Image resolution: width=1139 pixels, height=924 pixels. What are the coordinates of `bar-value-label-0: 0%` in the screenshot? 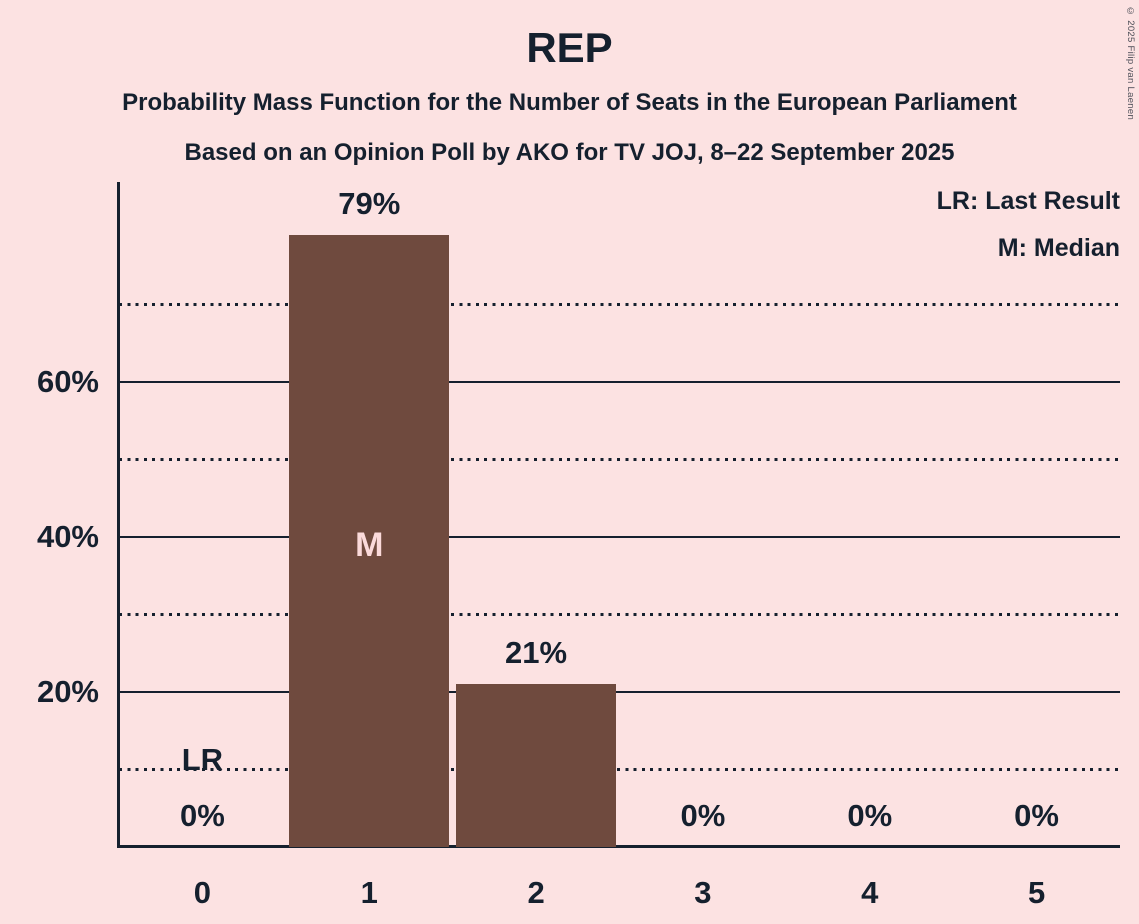 It's located at (202, 815).